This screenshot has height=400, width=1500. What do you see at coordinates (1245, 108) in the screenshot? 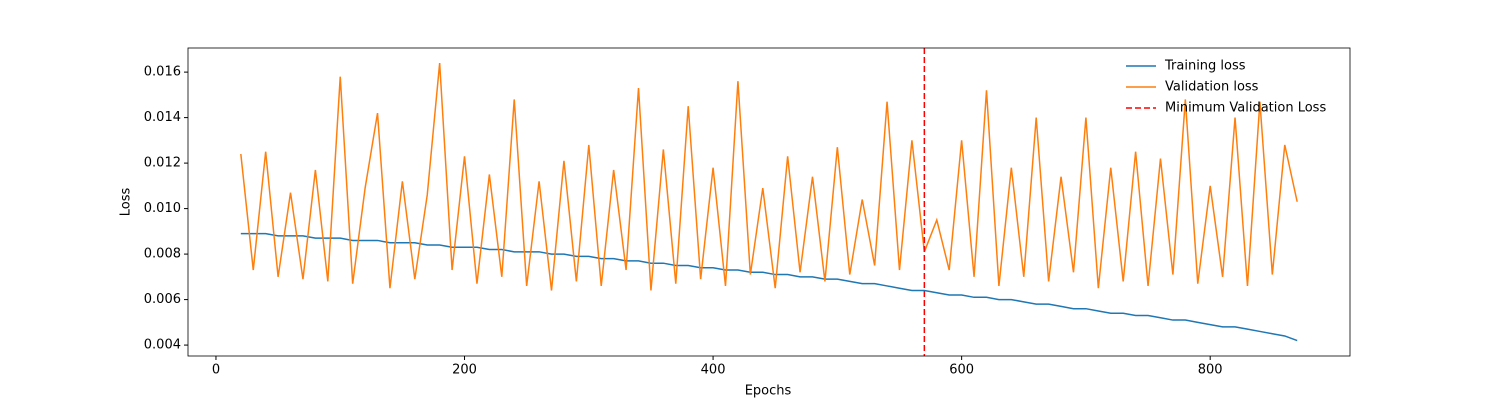
I see `legend-label: Minimum Validation Loss` at bounding box center [1245, 108].